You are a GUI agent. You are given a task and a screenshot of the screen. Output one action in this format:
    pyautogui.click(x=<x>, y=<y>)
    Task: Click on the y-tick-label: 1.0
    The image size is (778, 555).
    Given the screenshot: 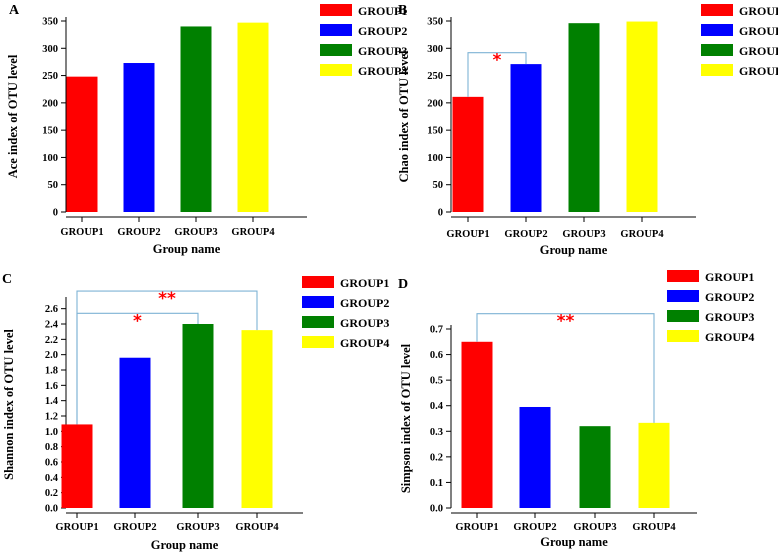 What is the action you would take?
    pyautogui.click(x=51, y=432)
    